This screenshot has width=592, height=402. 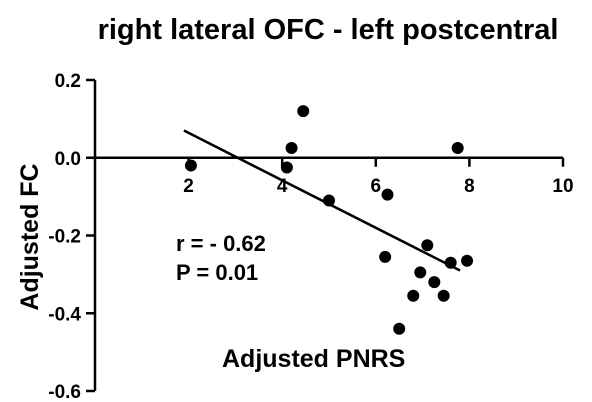 I want to click on y-axis: 0.2 0.0 -0.2 -0.4 -0.6, so click(x=72, y=236).